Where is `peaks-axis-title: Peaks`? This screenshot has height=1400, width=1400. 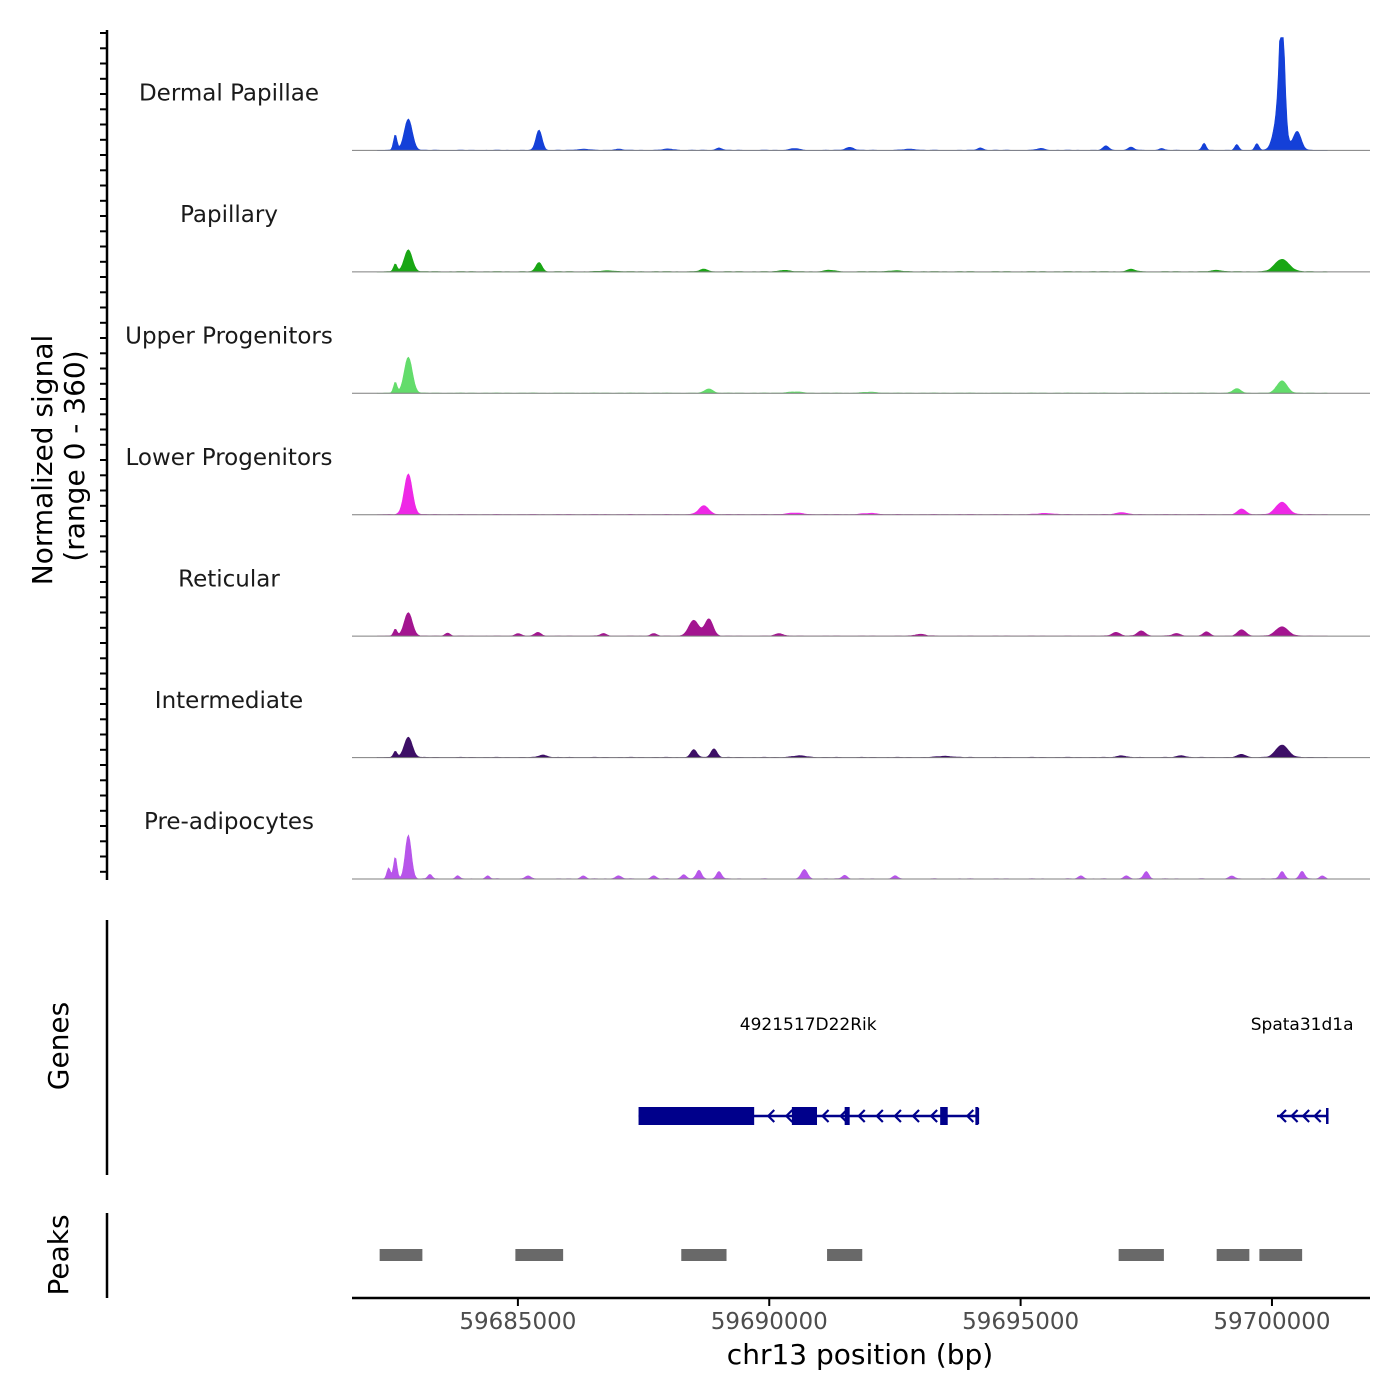 peaks-axis-title: Peaks is located at coordinates (58, 1254).